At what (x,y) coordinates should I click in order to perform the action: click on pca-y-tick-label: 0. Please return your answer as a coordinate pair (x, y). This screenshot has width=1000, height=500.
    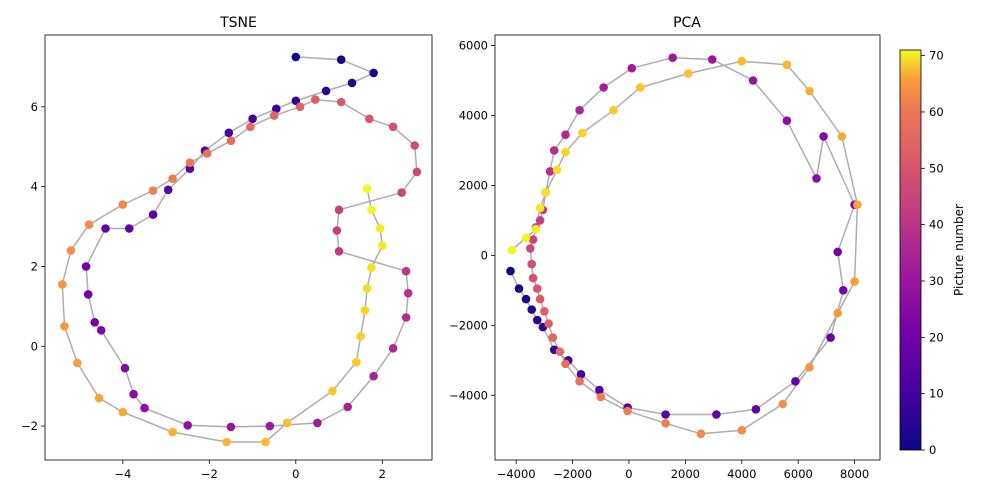
    Looking at the image, I should click on (484, 255).